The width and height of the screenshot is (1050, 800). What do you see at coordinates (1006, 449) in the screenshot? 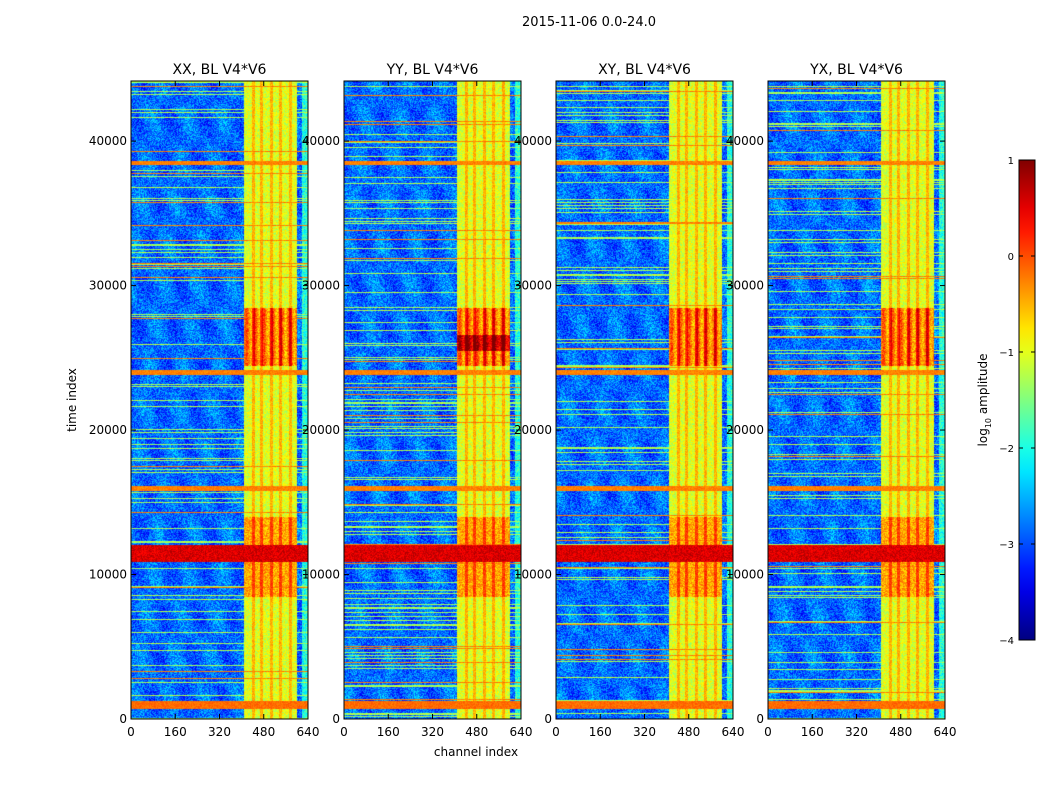
I see `colorbar-tick-label: −2` at bounding box center [1006, 449].